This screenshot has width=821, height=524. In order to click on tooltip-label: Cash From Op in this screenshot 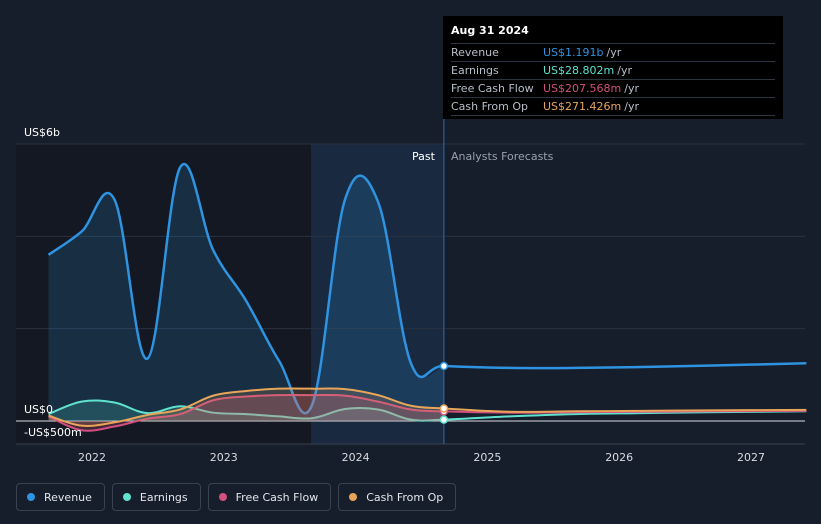, I will do `click(490, 106)`.